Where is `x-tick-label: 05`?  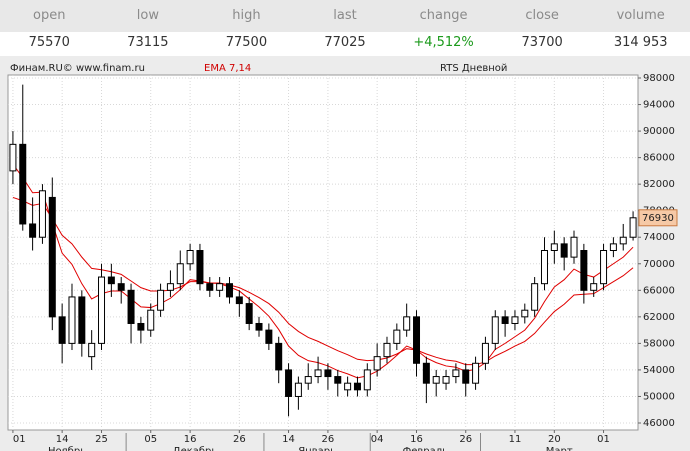 x-tick-label: 05 is located at coordinates (150, 439).